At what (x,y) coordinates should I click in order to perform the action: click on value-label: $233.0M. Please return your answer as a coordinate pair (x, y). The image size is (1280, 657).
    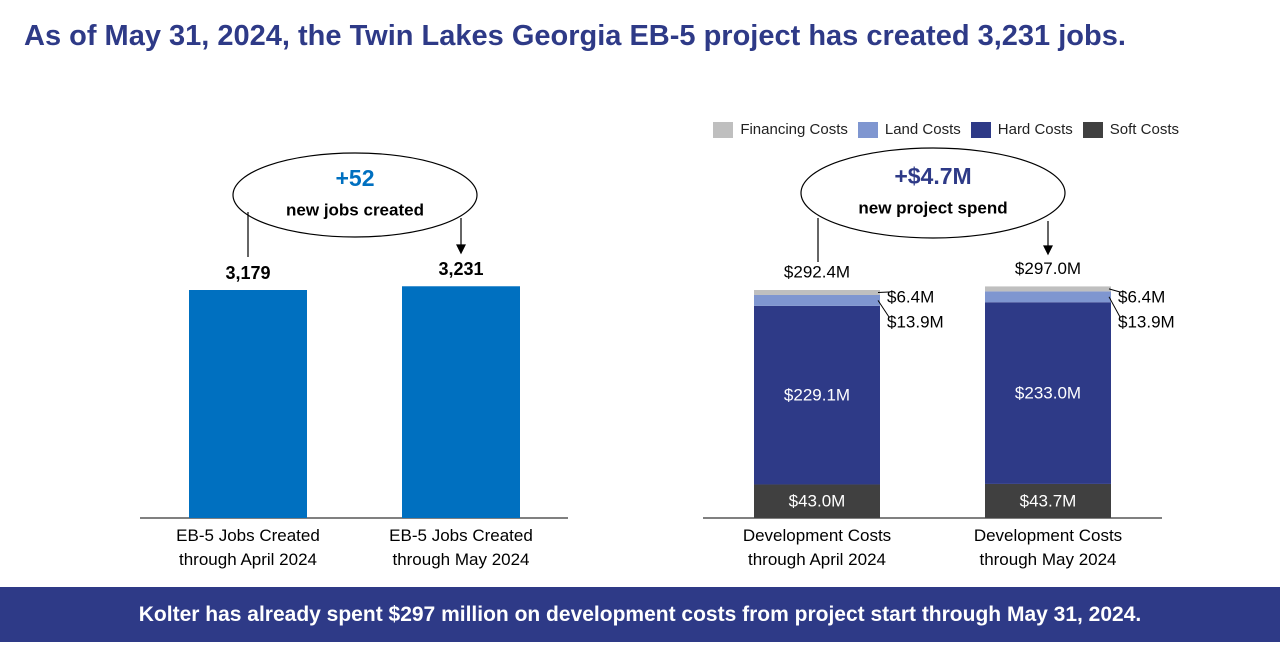
    Looking at the image, I should click on (1048, 393).